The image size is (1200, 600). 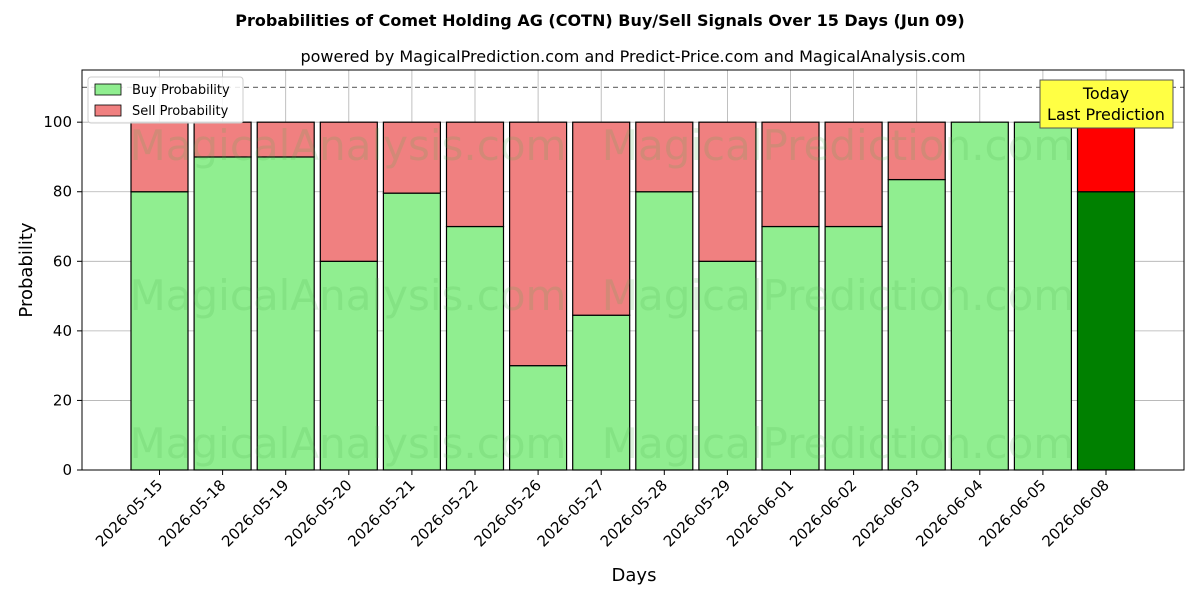 I want to click on y-tick-label: 40, so click(x=62, y=331).